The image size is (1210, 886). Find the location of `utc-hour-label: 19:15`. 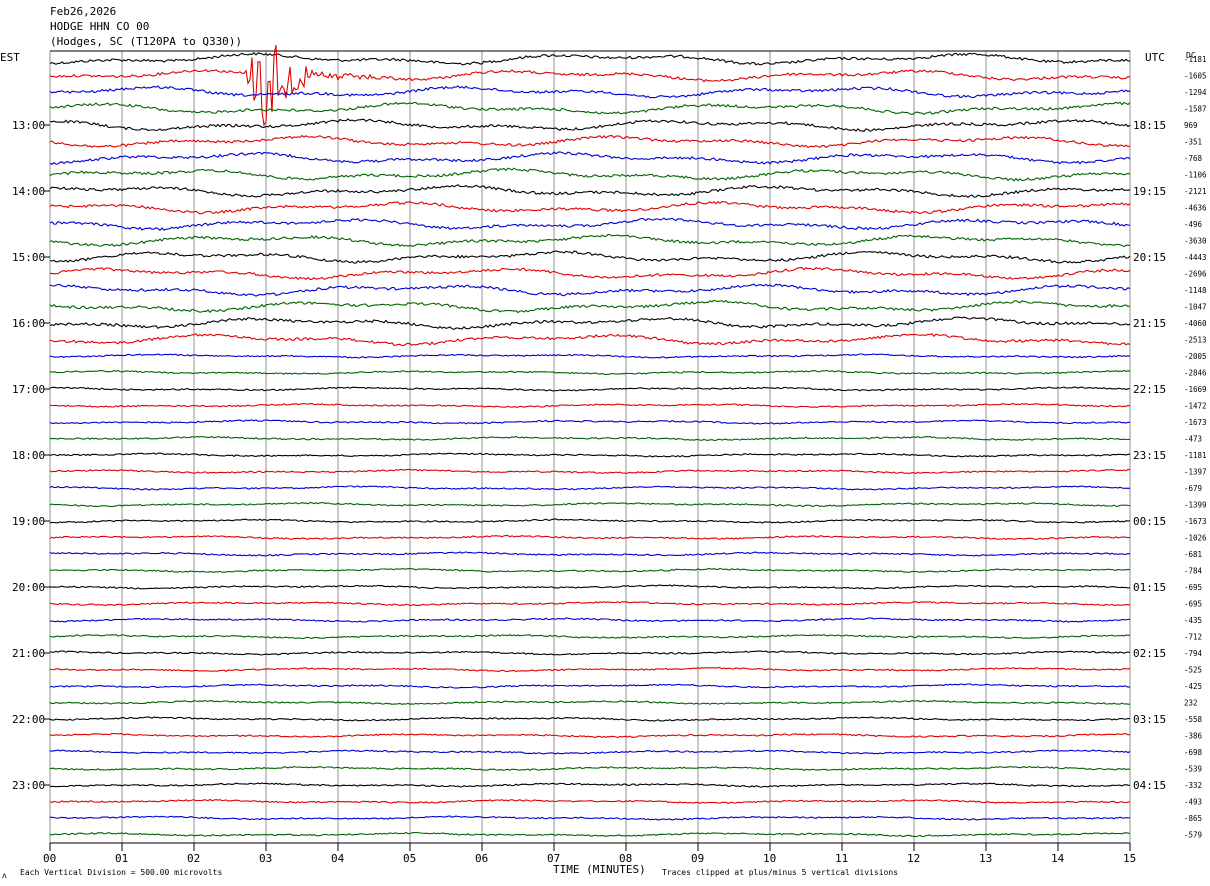

utc-hour-label: 19:15 is located at coordinates (1149, 191).